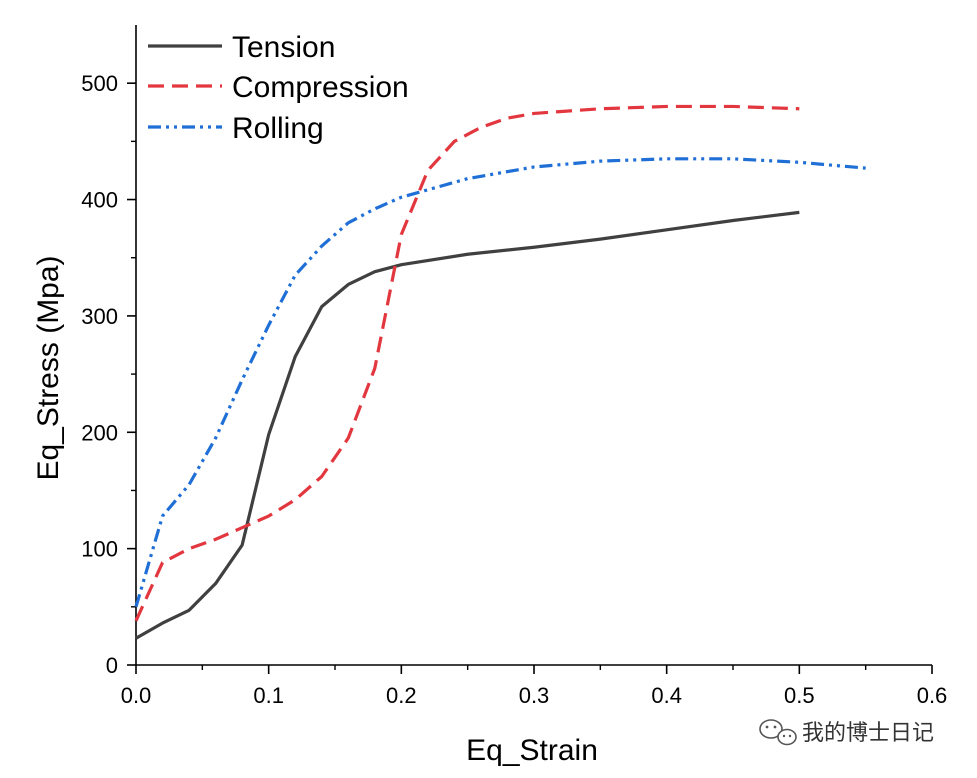 This screenshot has height=778, width=977. What do you see at coordinates (99, 83) in the screenshot?
I see `y-tick-label: 500` at bounding box center [99, 83].